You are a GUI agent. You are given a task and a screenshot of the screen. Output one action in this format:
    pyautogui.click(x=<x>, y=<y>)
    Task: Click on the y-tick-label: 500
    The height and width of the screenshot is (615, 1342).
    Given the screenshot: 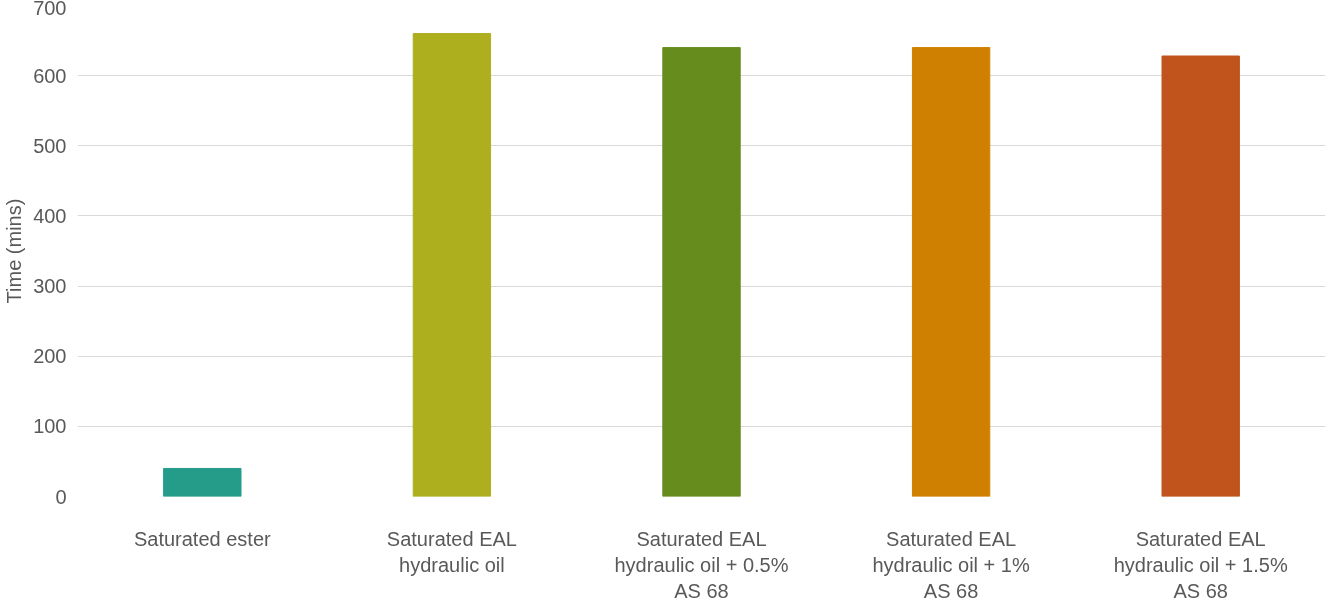 What is the action you would take?
    pyautogui.click(x=50, y=145)
    